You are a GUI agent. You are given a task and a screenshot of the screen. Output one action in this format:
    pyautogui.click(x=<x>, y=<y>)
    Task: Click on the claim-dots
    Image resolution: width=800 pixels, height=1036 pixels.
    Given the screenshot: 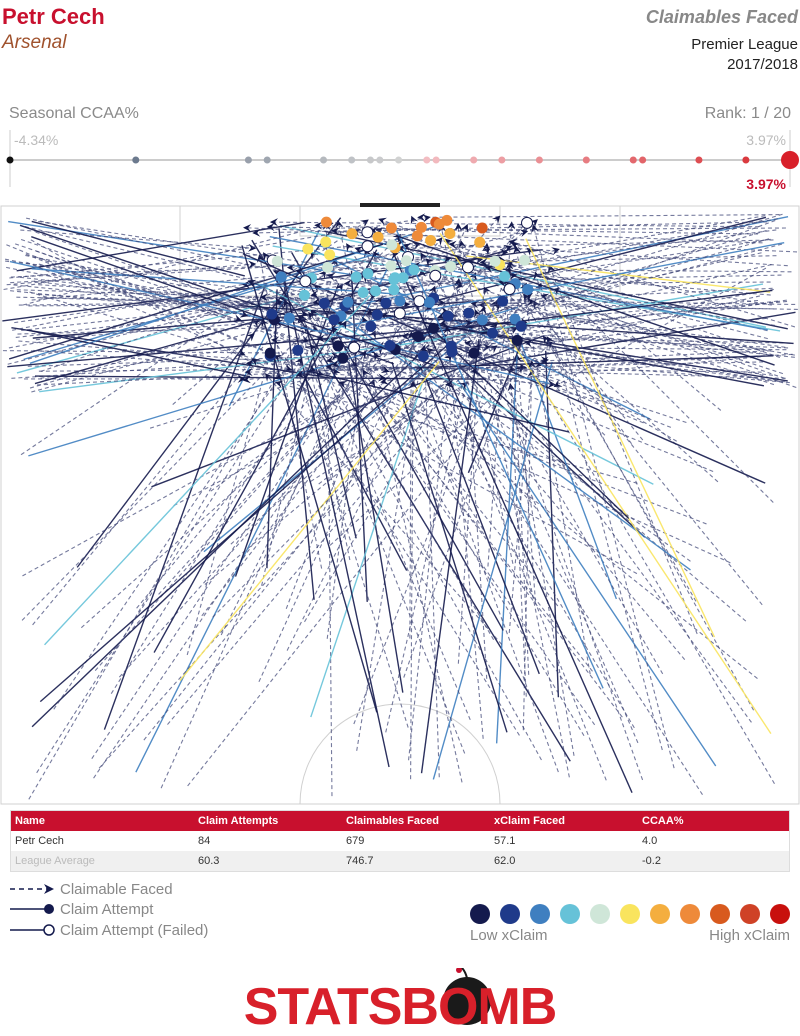 What is the action you would take?
    pyautogui.click(x=399, y=289)
    